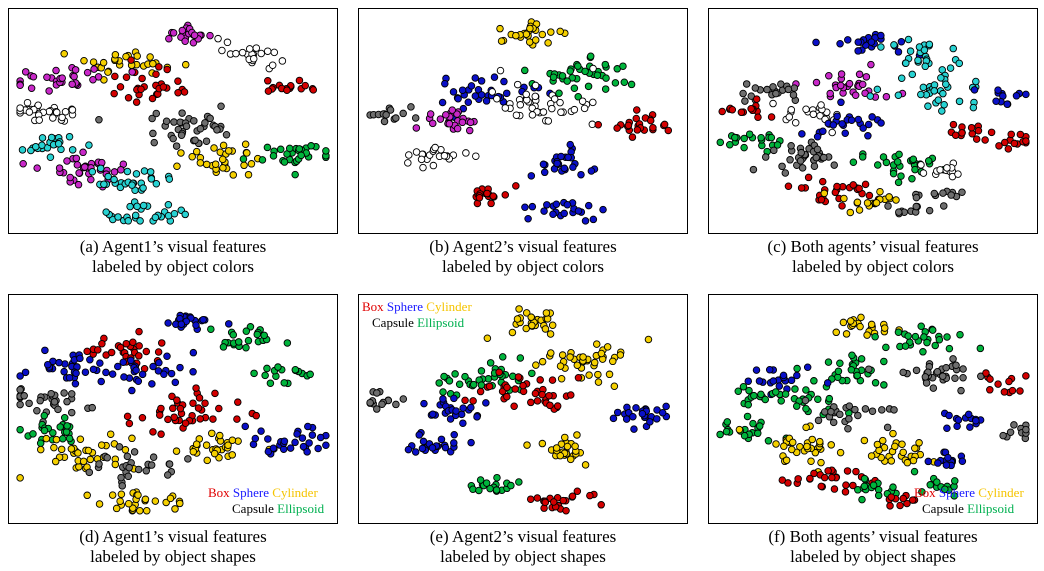 The image size is (1044, 571). Describe the element at coordinates (523, 246) in the screenshot. I see `caption-b-line1: (b) Agent2’s visual features` at that location.